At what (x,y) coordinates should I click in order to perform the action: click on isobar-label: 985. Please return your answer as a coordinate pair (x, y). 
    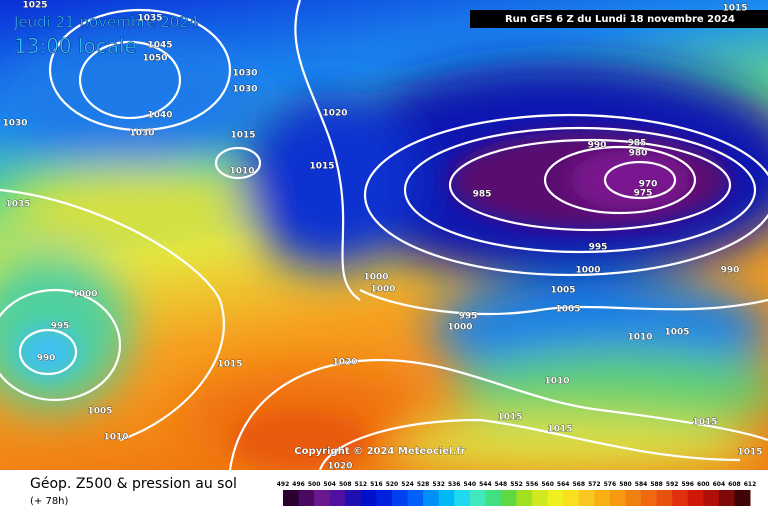
    Looking at the image, I should click on (482, 195).